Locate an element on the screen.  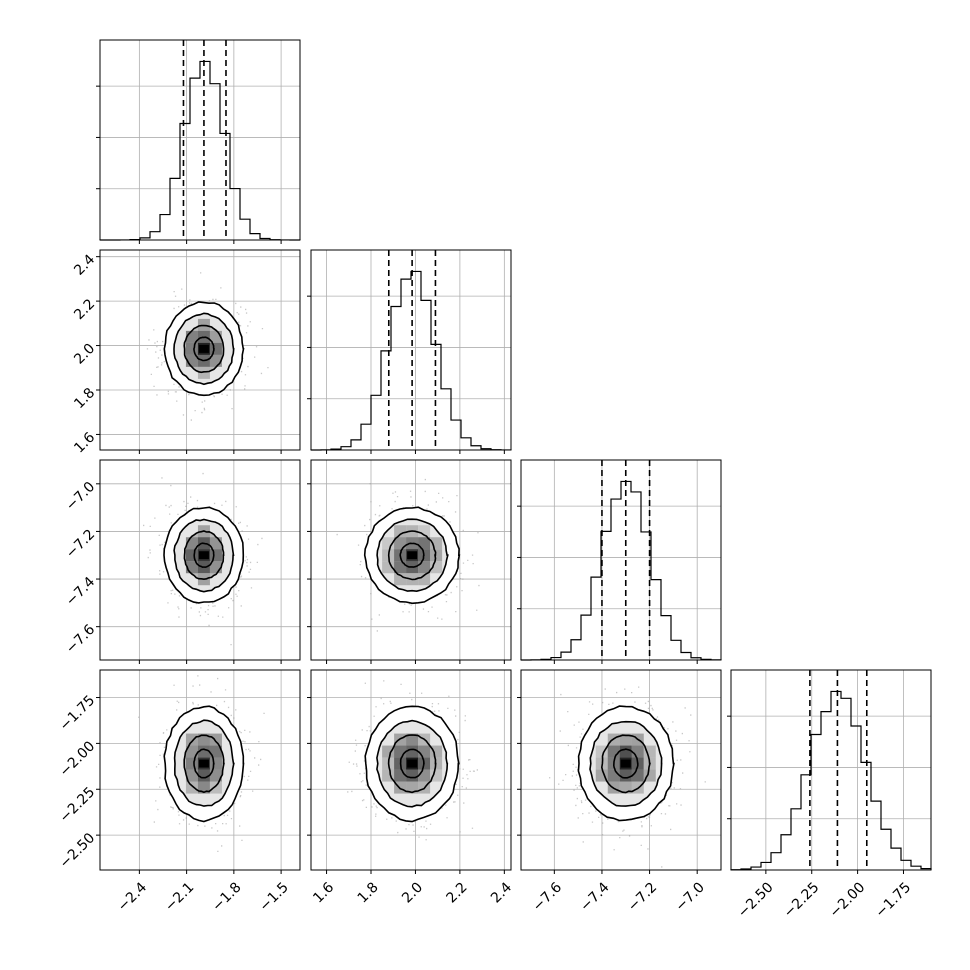
x-tick-label: −7.4 is located at coordinates (594, 896).